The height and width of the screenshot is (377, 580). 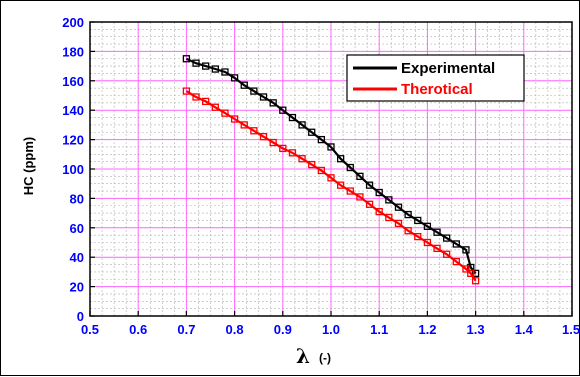 What do you see at coordinates (379, 329) in the screenshot?
I see `x-tick-label: 1.1` at bounding box center [379, 329].